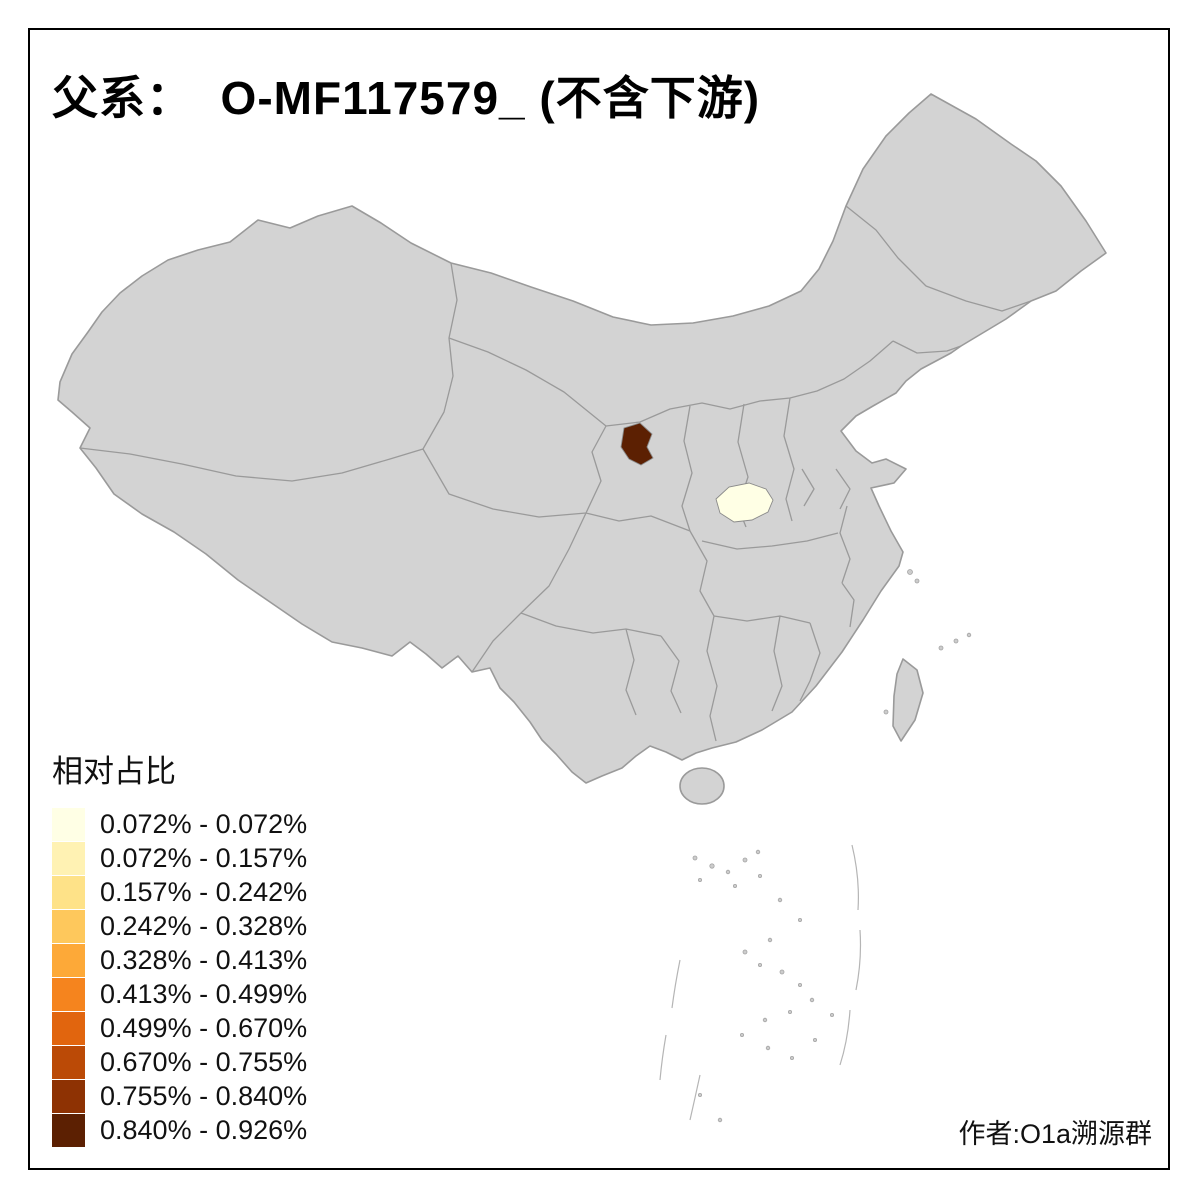  What do you see at coordinates (1055, 1134) in the screenshot?
I see `author-credit: 作者:O1a溯源群` at bounding box center [1055, 1134].